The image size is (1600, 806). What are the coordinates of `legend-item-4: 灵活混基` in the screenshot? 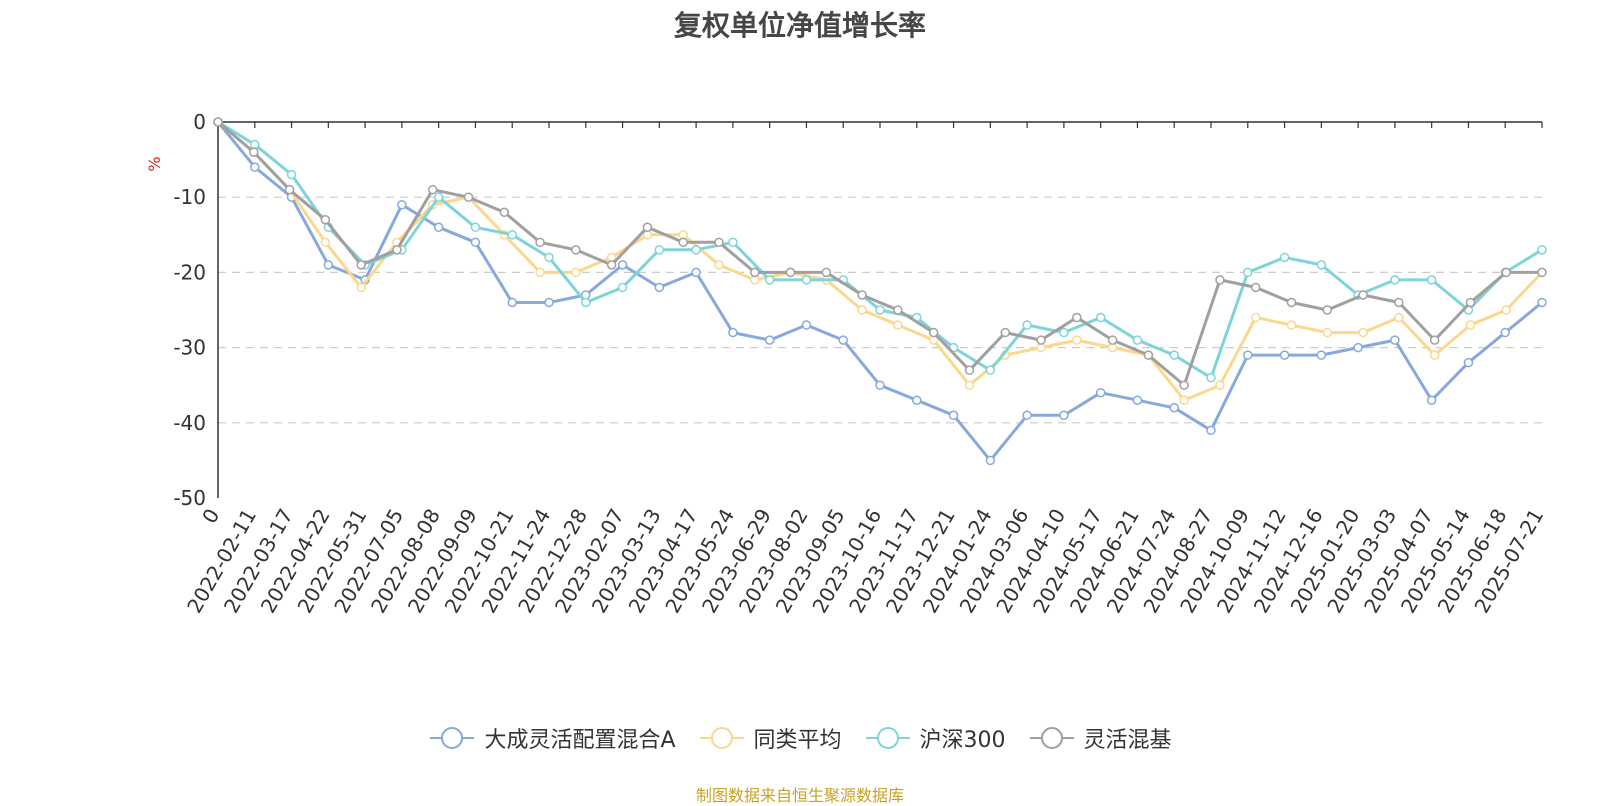 It's located at (1100, 738).